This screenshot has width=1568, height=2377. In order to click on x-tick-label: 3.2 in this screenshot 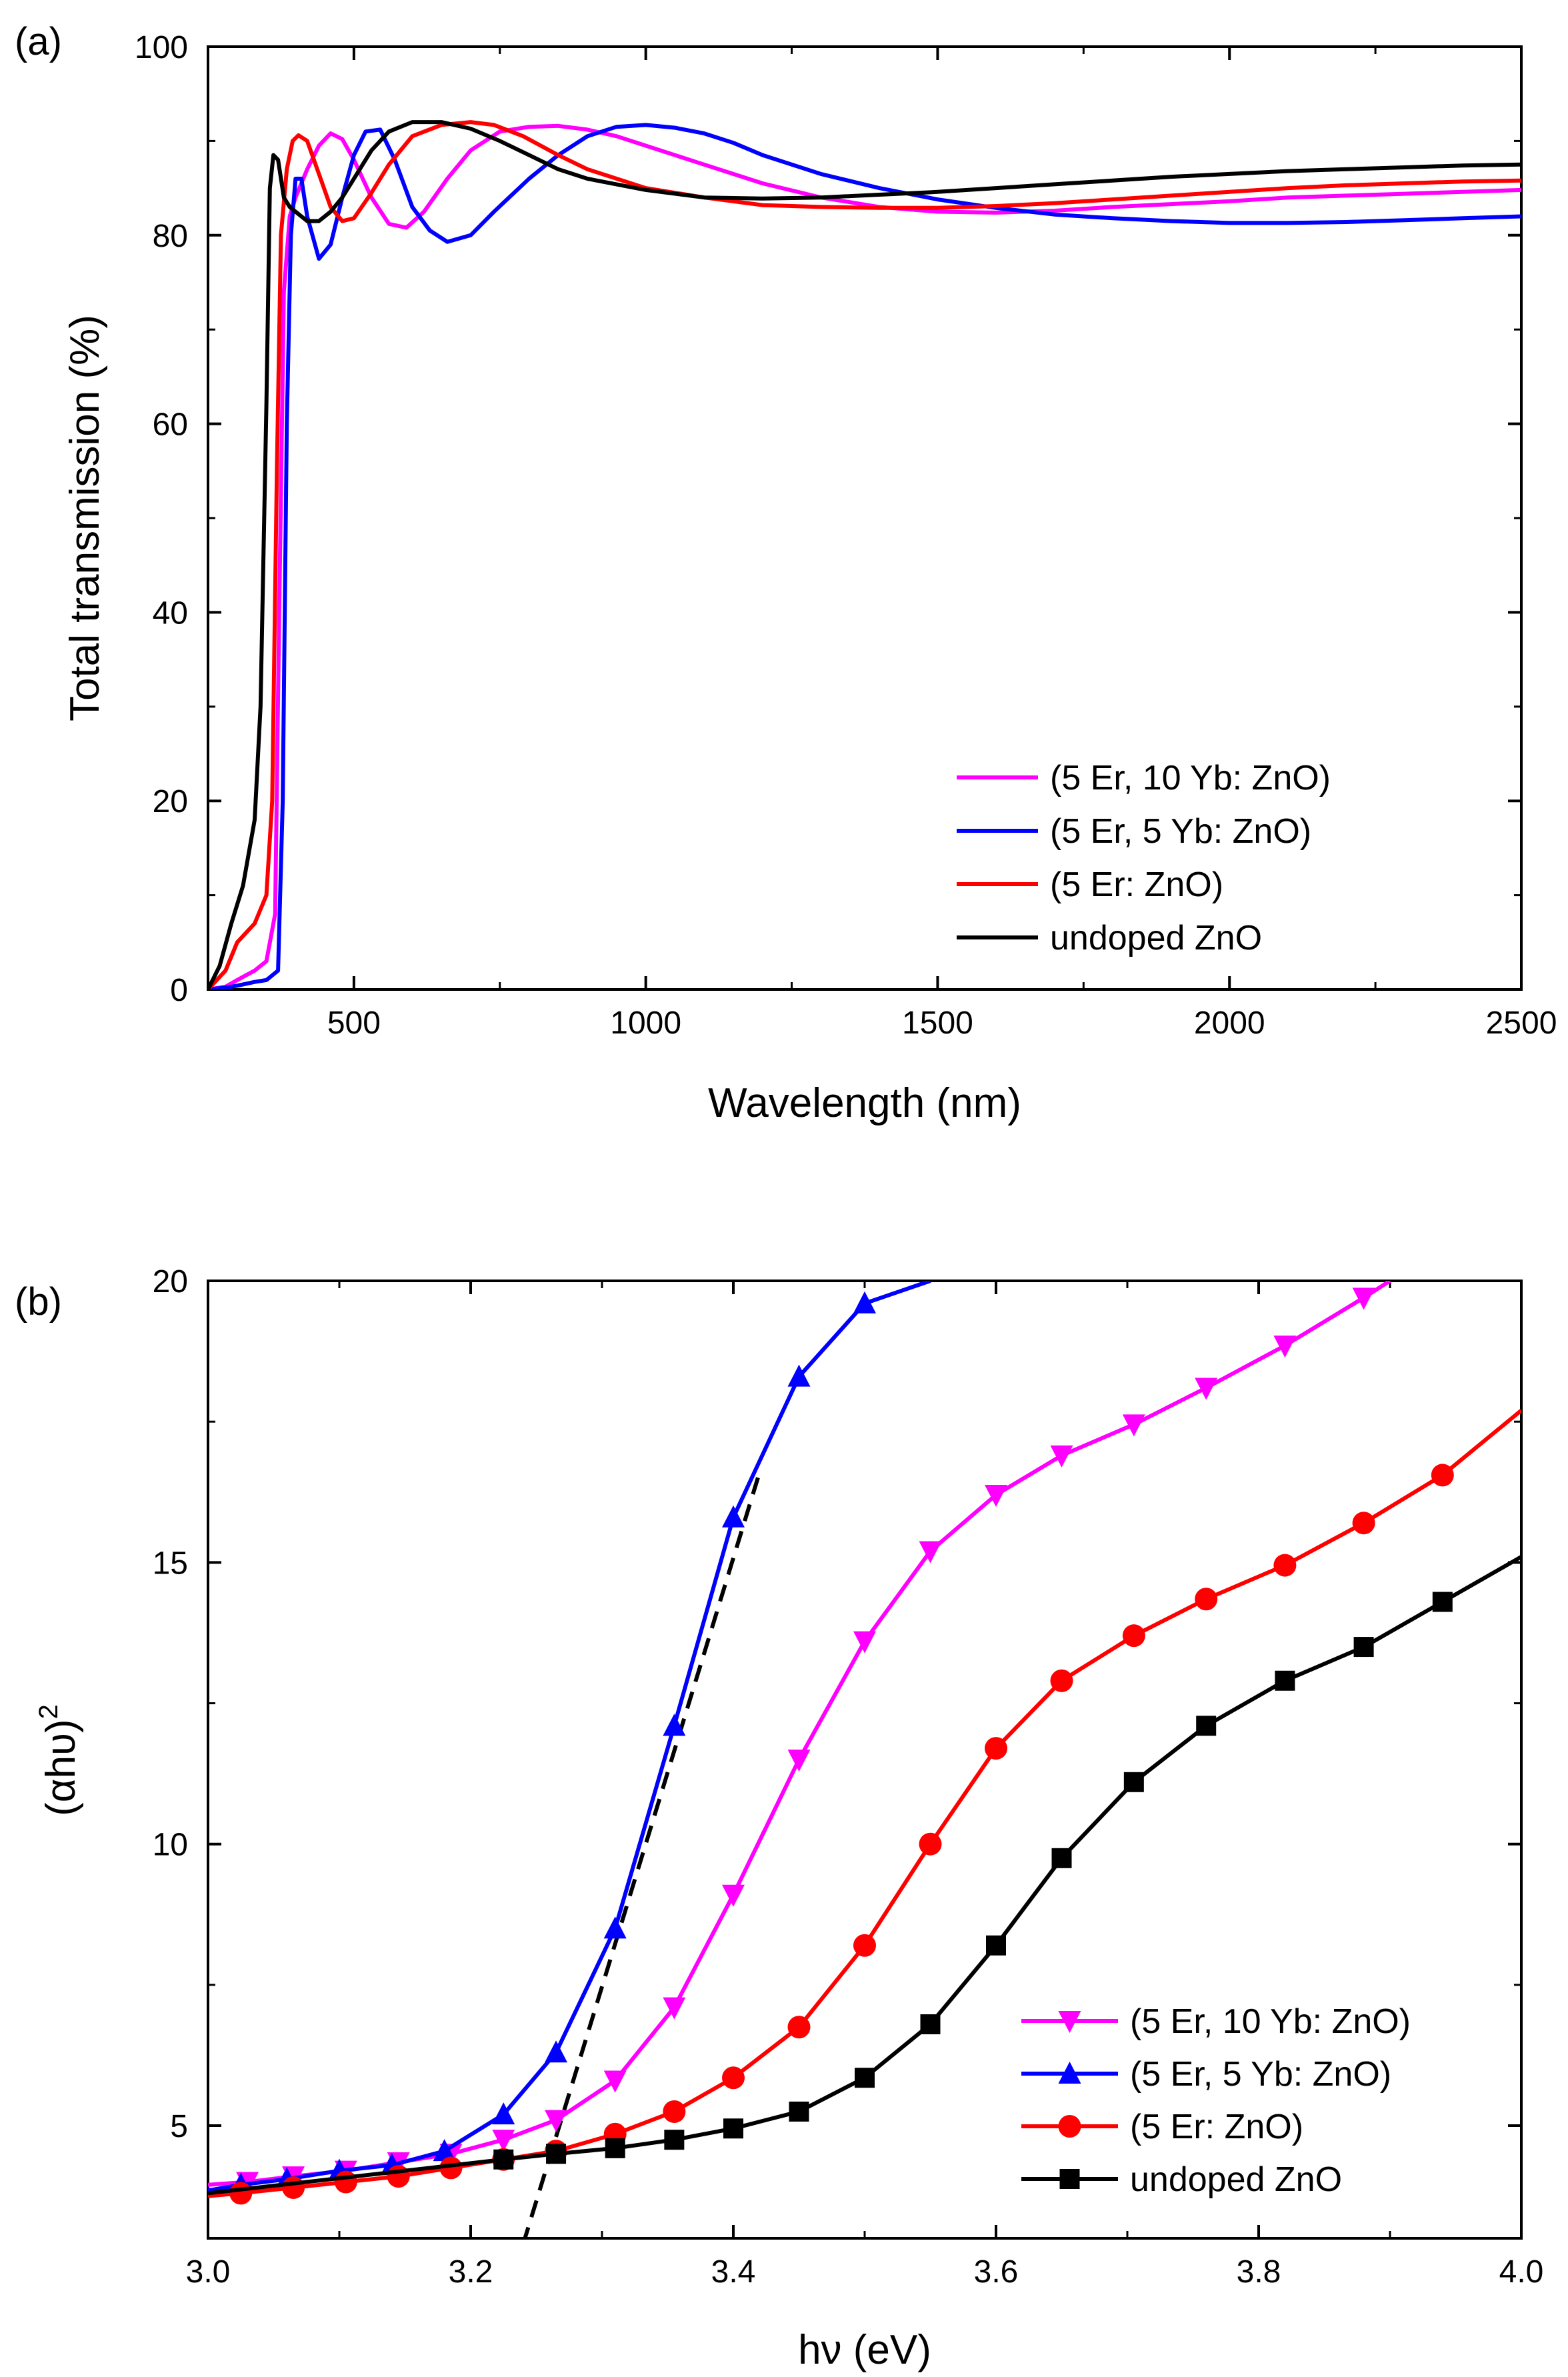, I will do `click(471, 2272)`.